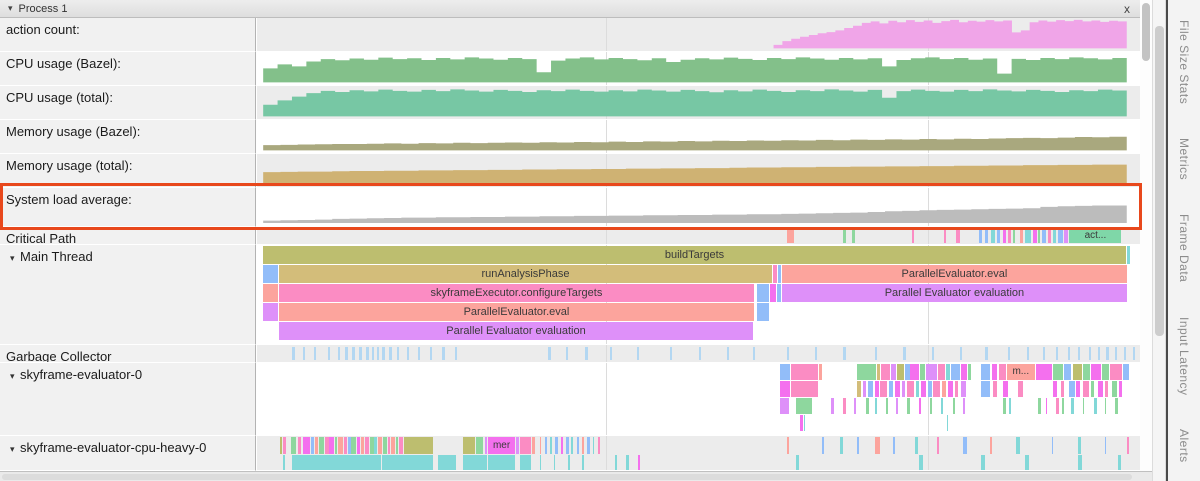 The height and width of the screenshot is (481, 1200). I want to click on track-label-mem-total: Memory usage (total):, so click(128, 171).